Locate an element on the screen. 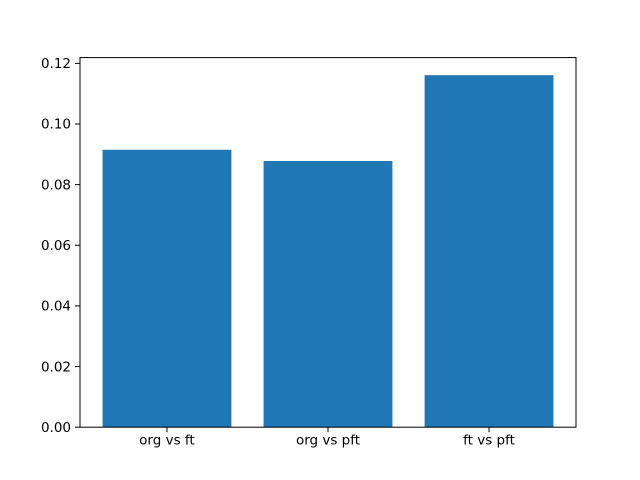 This screenshot has width=640, height=480. x-tick-label: org vs ft is located at coordinates (167, 441).